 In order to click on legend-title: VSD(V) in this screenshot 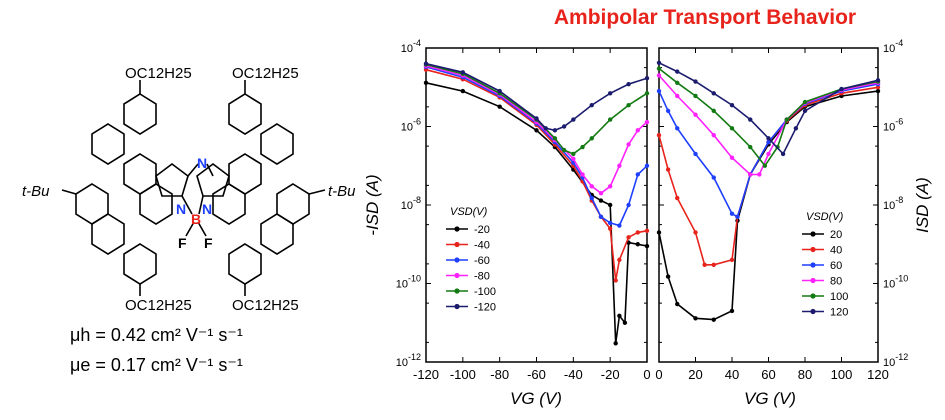, I will do `click(469, 212)`.